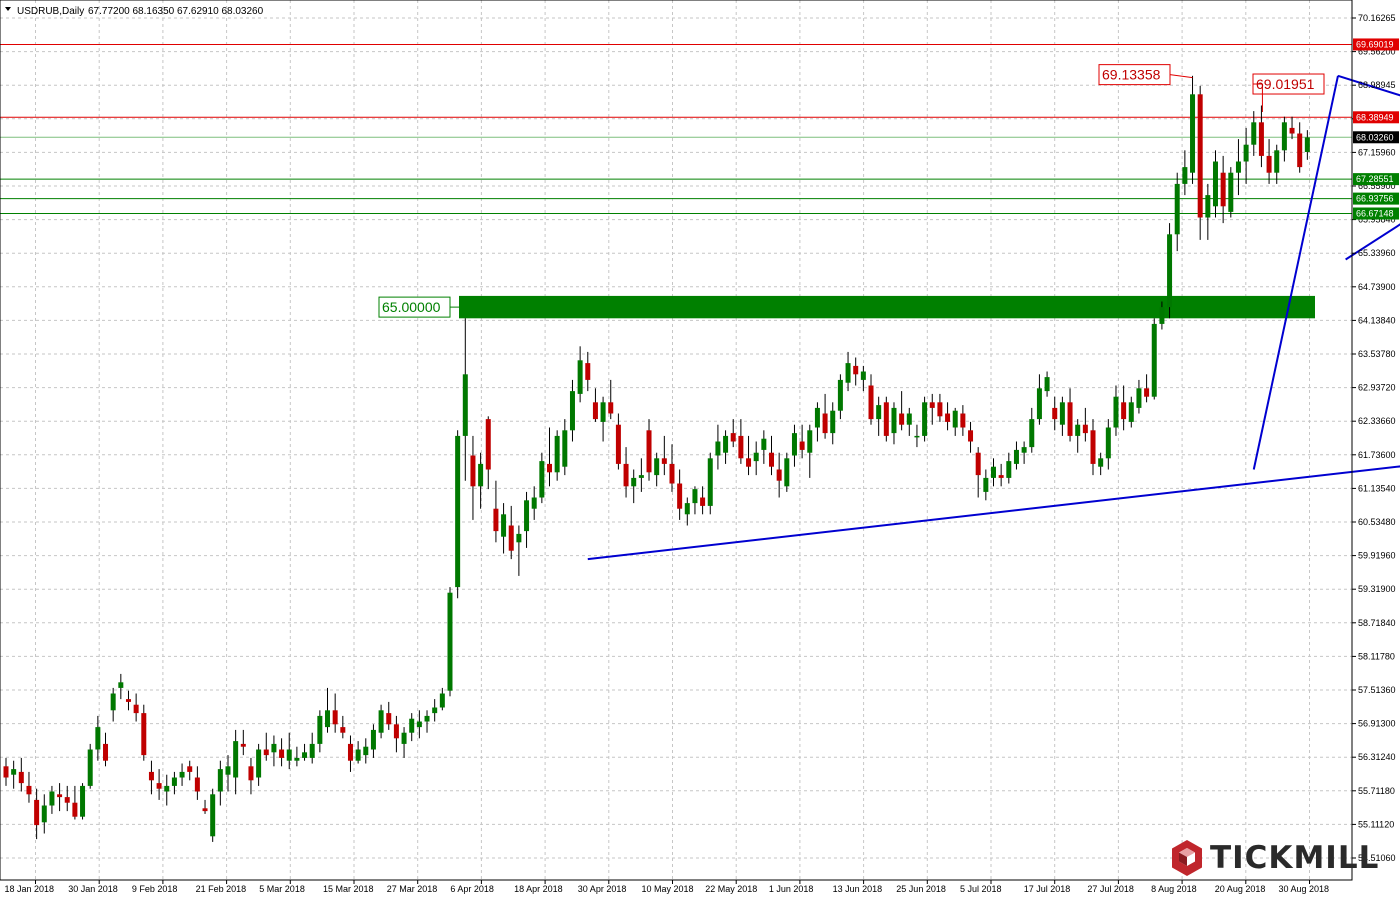  I want to click on y-tick-label: 64.13840, so click(1377, 320).